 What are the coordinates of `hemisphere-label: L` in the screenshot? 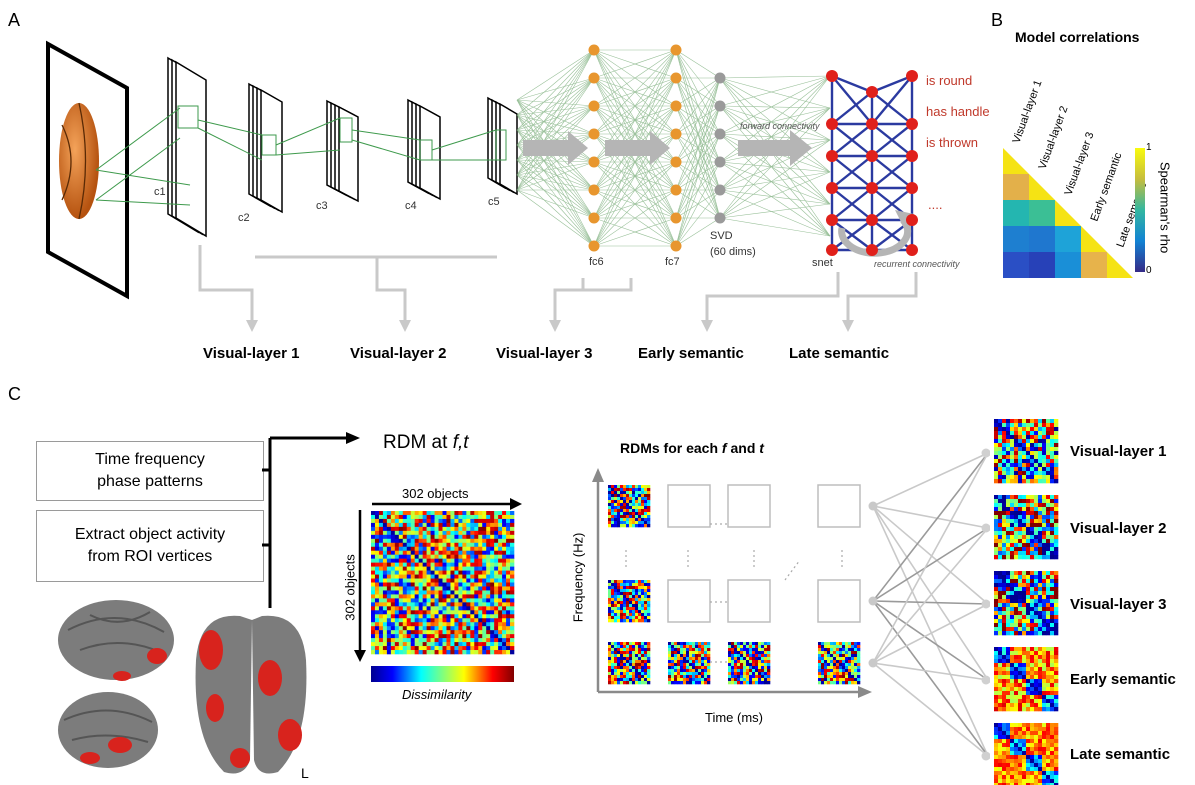 It's located at (305, 773).